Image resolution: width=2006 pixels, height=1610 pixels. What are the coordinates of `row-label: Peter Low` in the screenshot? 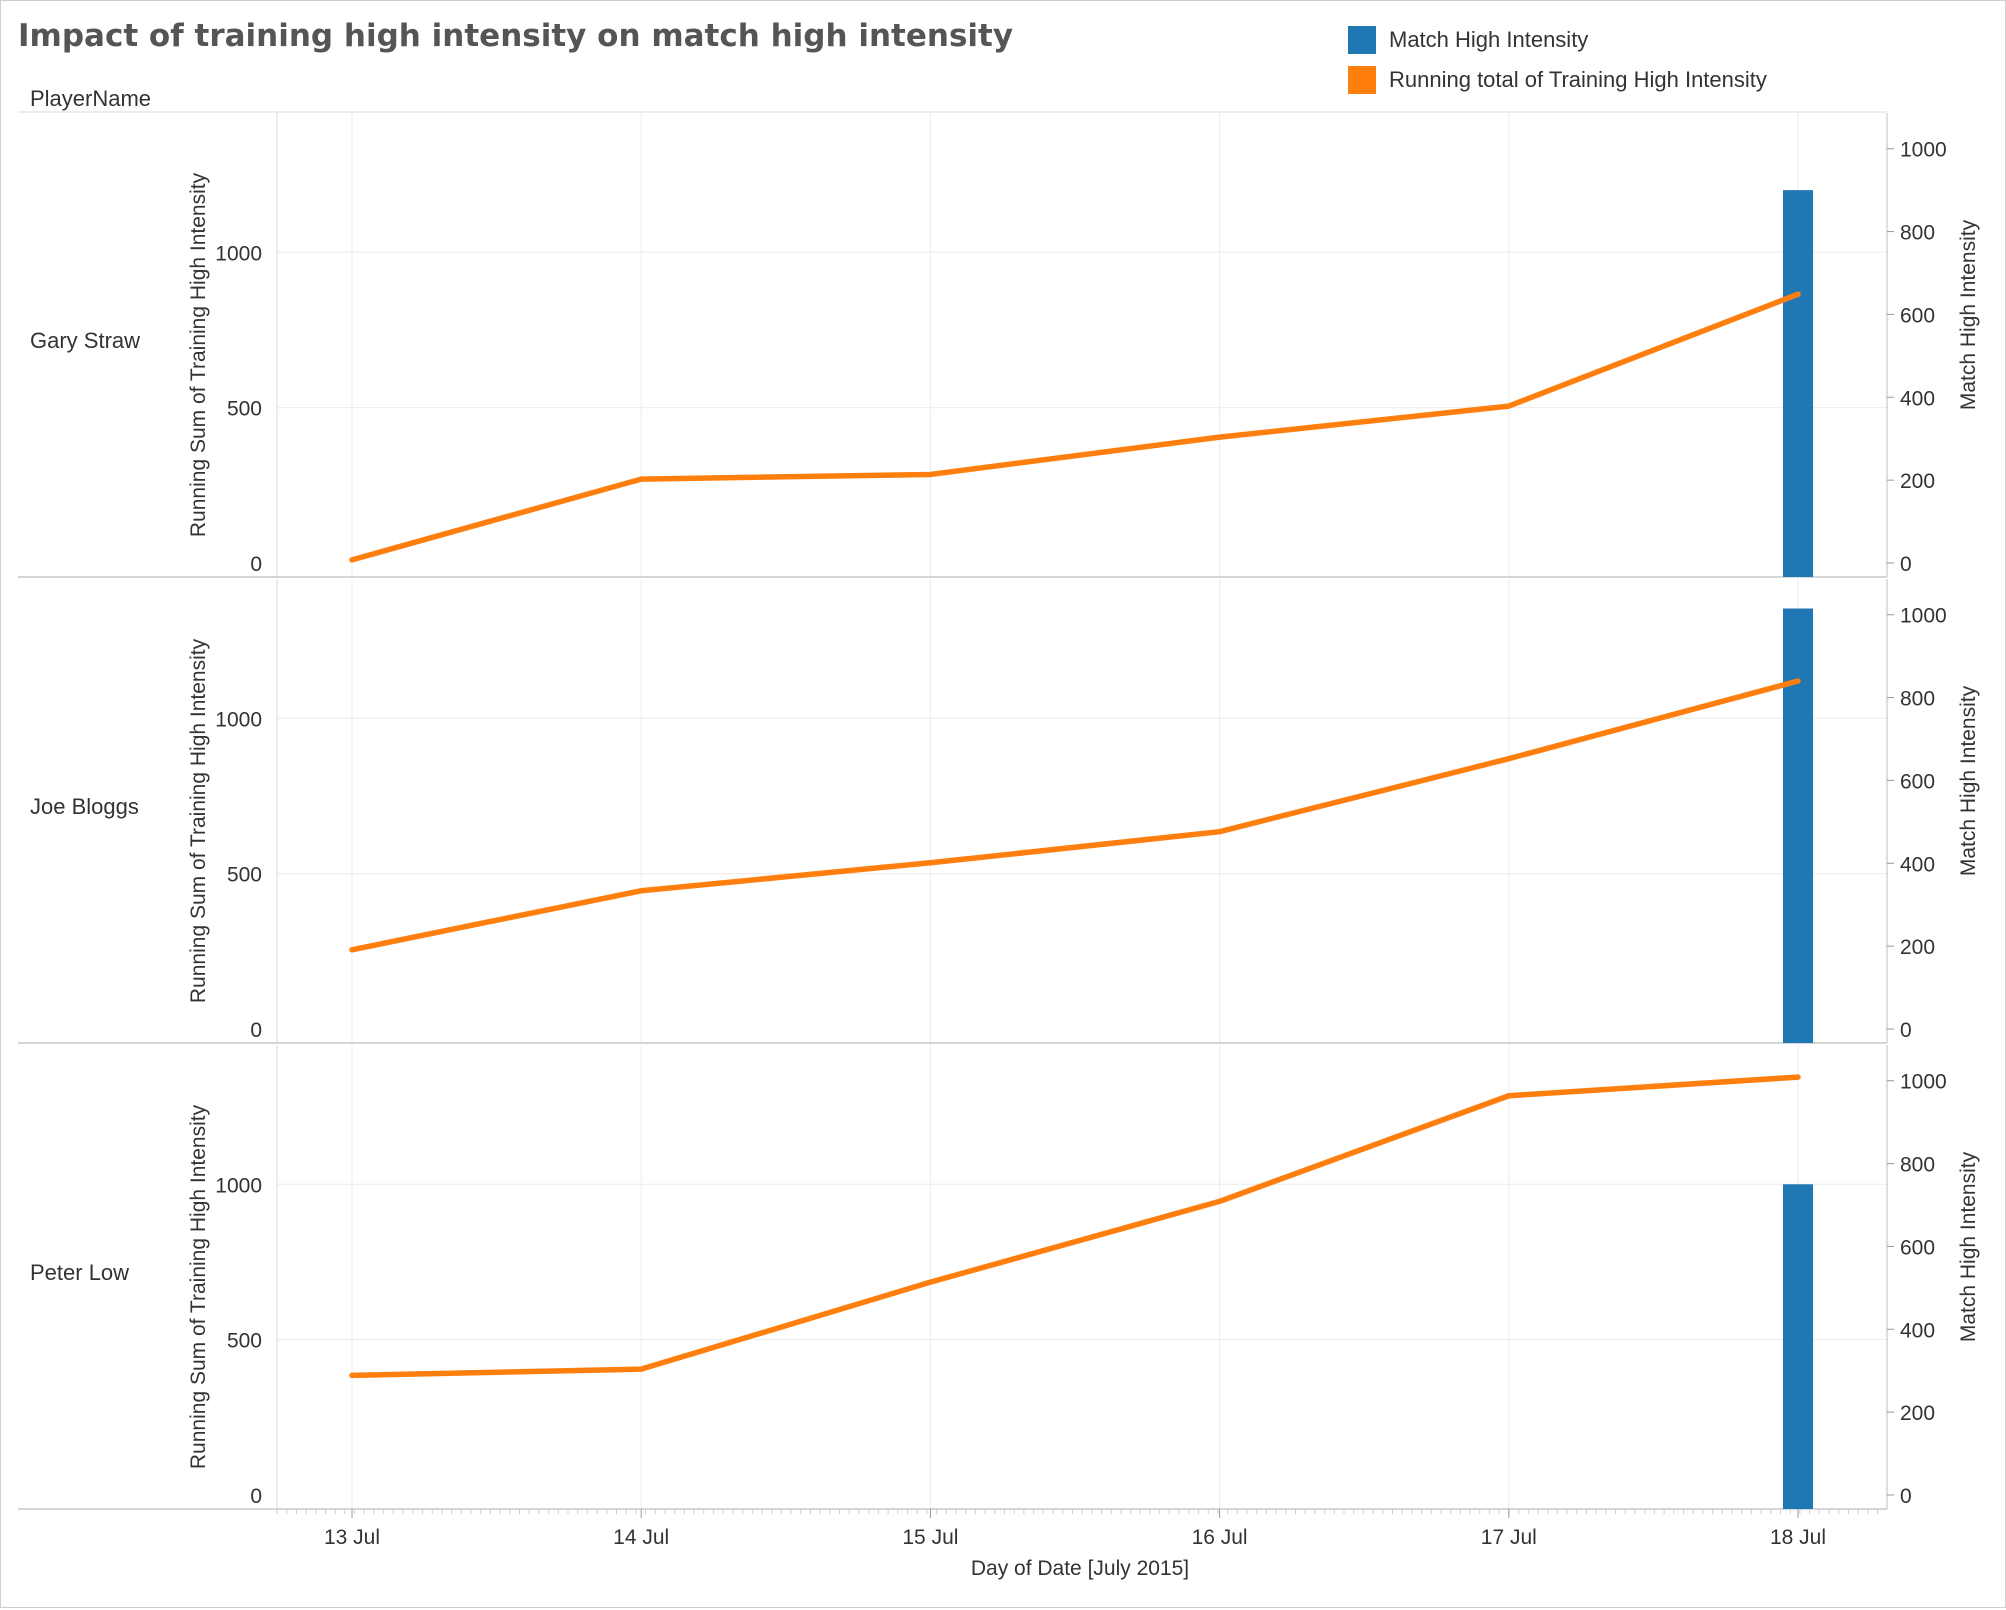 It's located at (79, 1272).